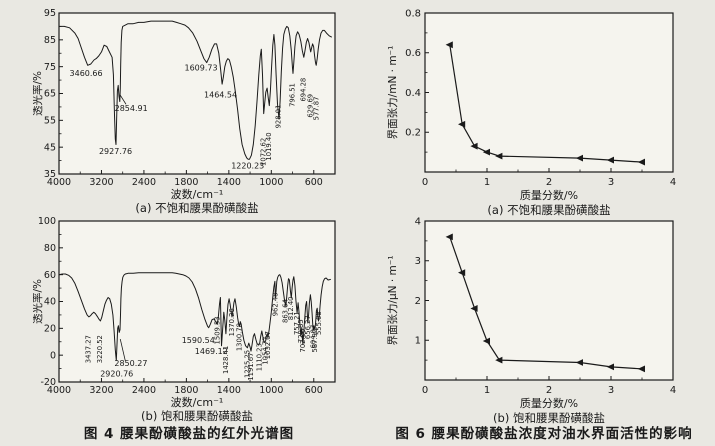  Describe the element at coordinates (293, 95) in the screenshot. I see `peak-label: 796.51` at that location.